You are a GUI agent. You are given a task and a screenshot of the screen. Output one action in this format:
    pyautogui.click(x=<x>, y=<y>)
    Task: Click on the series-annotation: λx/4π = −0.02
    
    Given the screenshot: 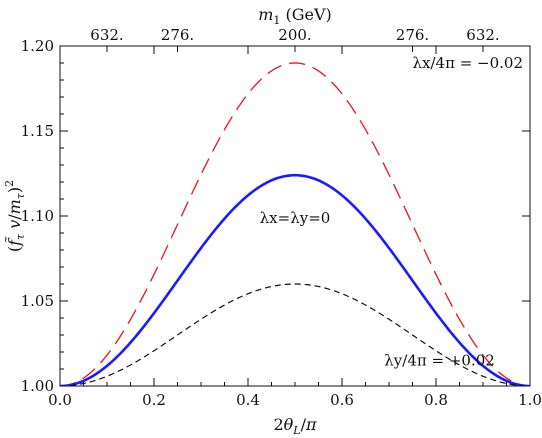 What is the action you would take?
    pyautogui.click(x=468, y=63)
    